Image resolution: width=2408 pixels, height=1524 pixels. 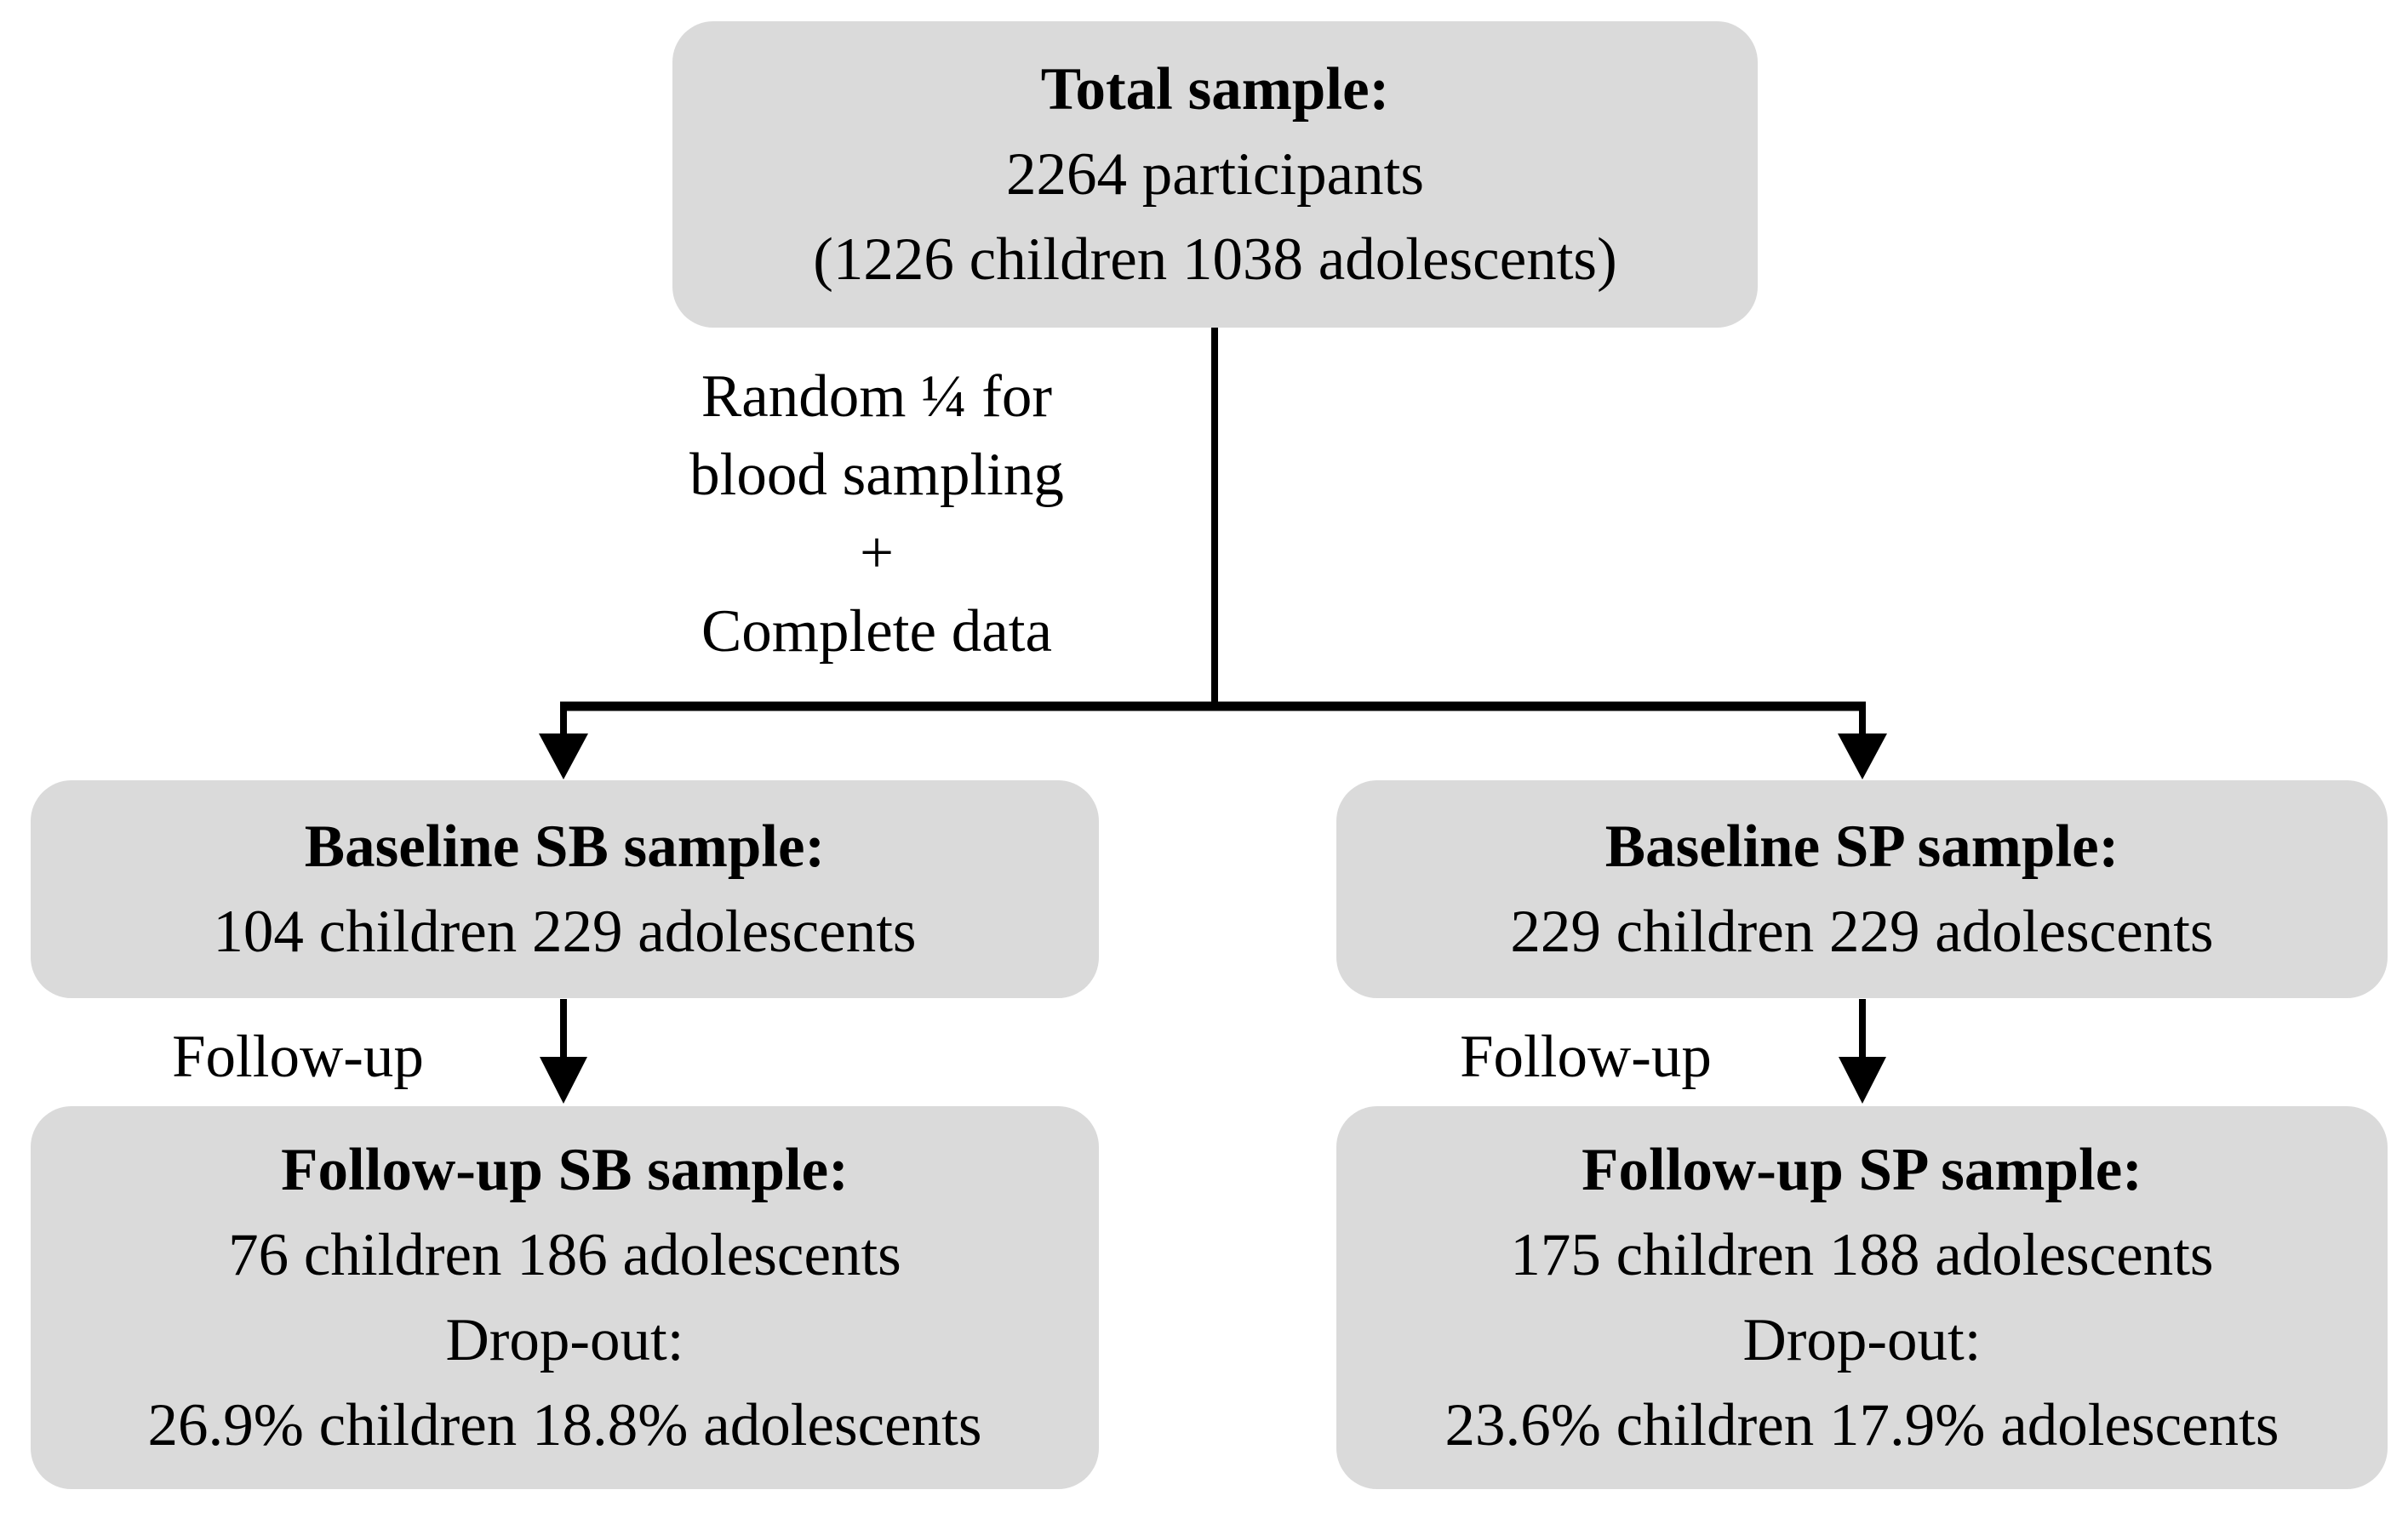 I want to click on baseline-sp-title: Baseline SP sample:, so click(x=1861, y=846).